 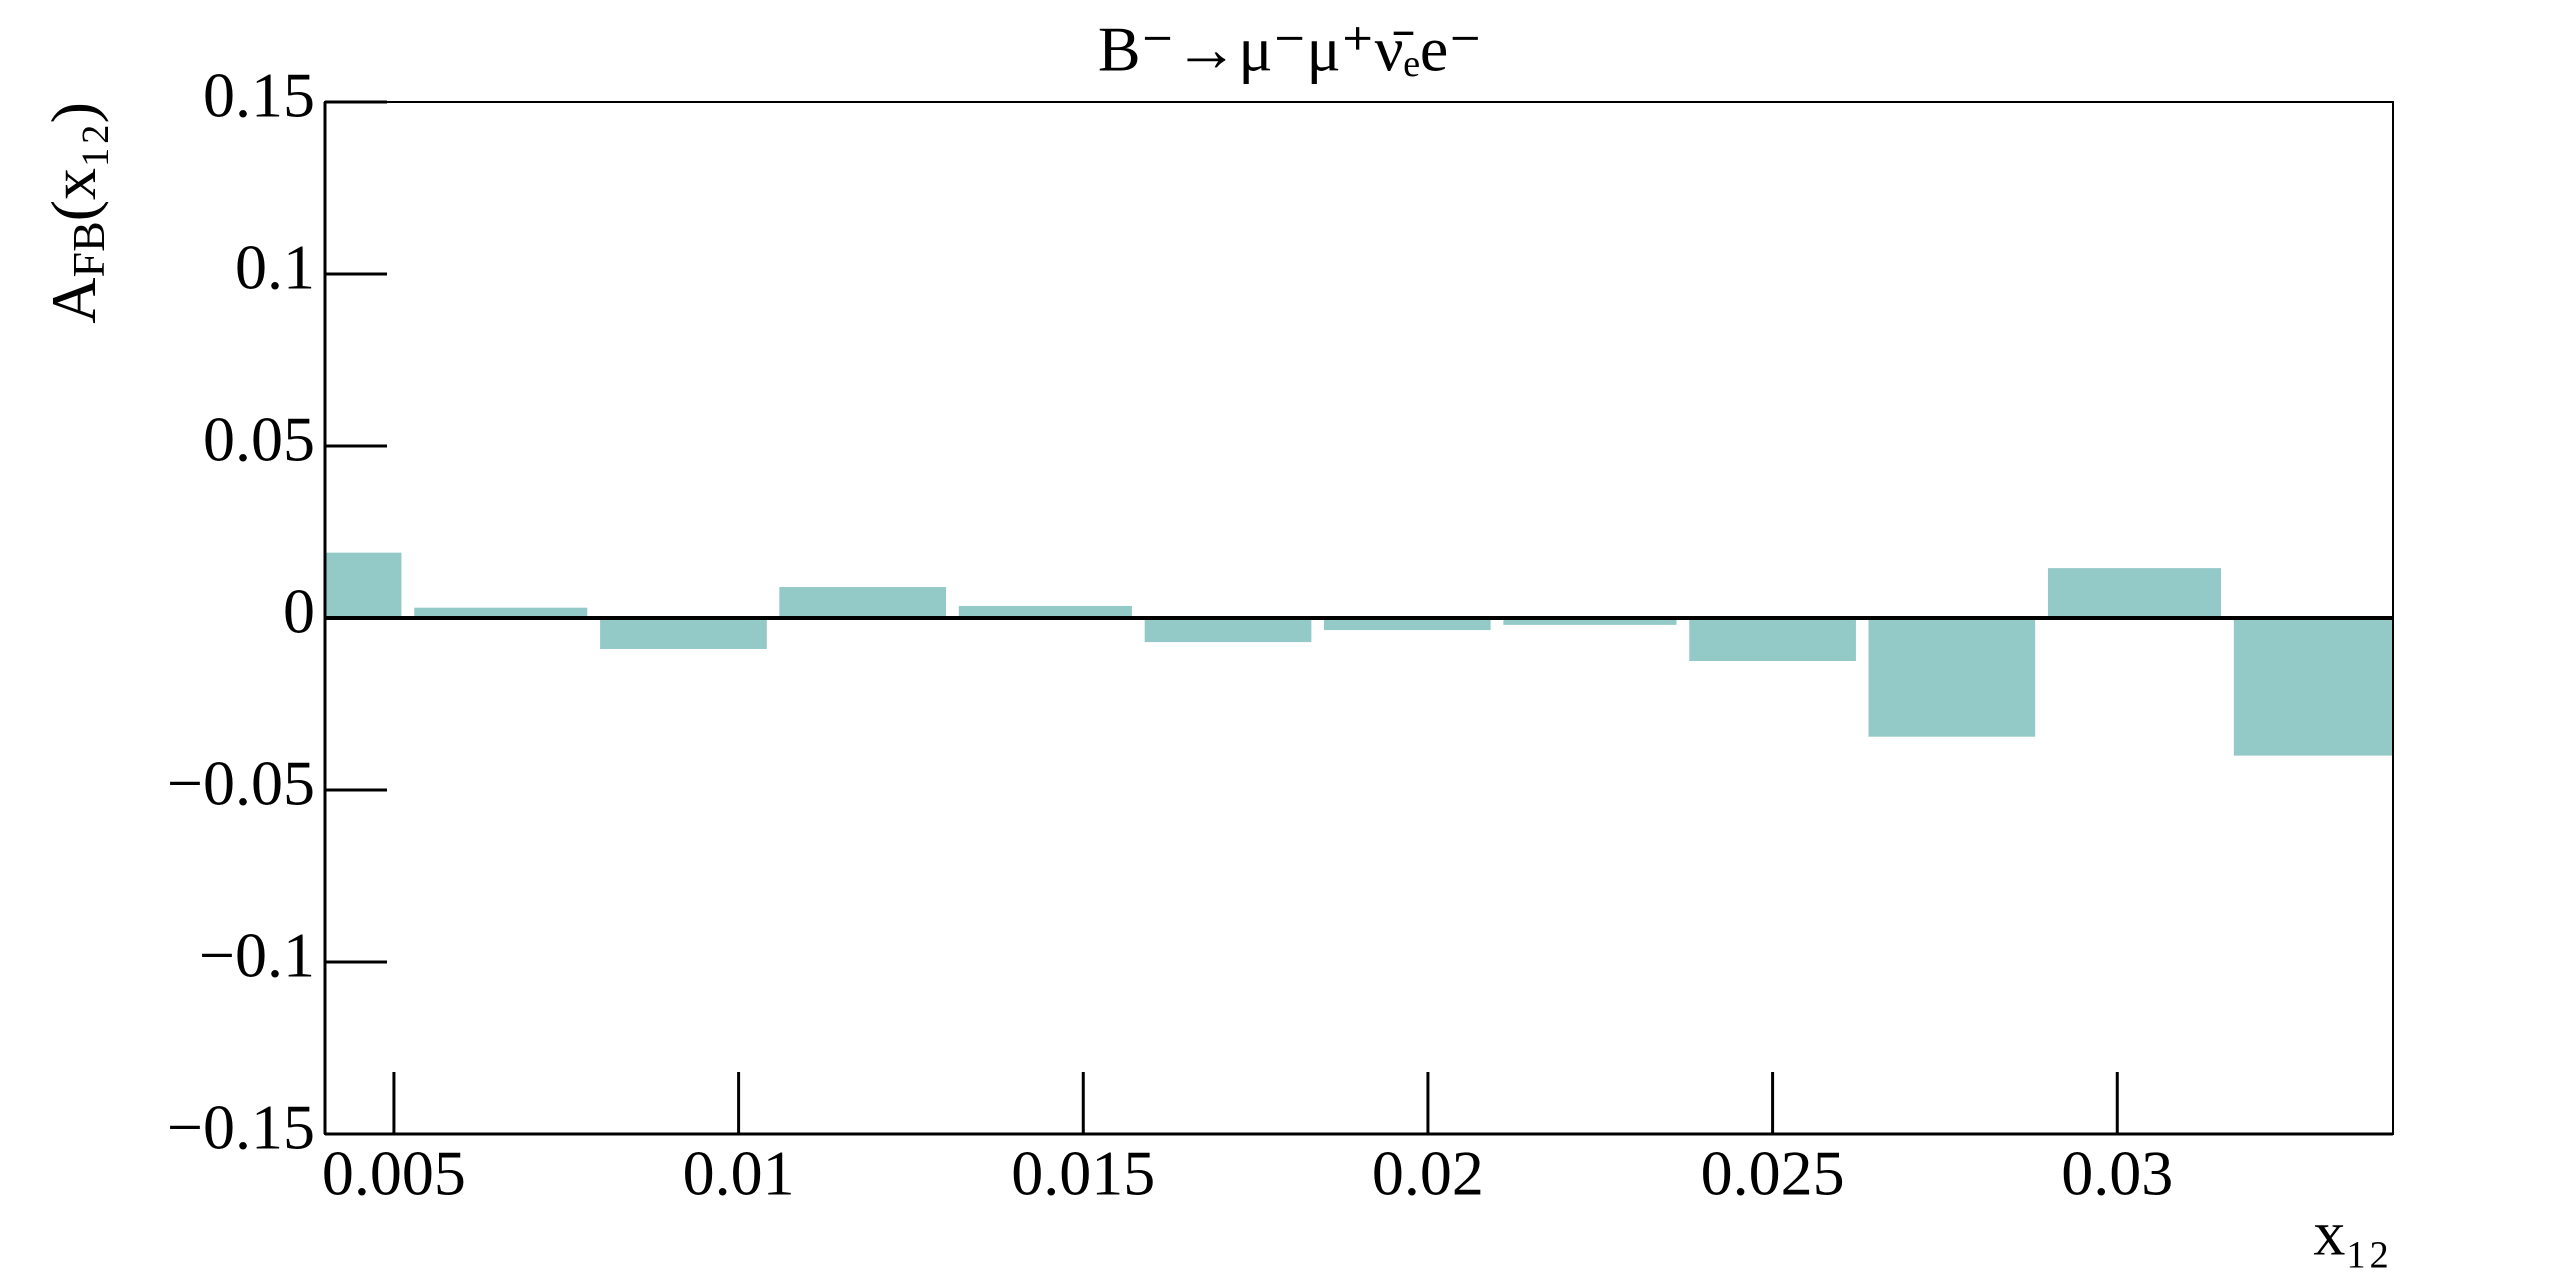 I want to click on y-tick-label: −0.1, so click(x=257, y=955).